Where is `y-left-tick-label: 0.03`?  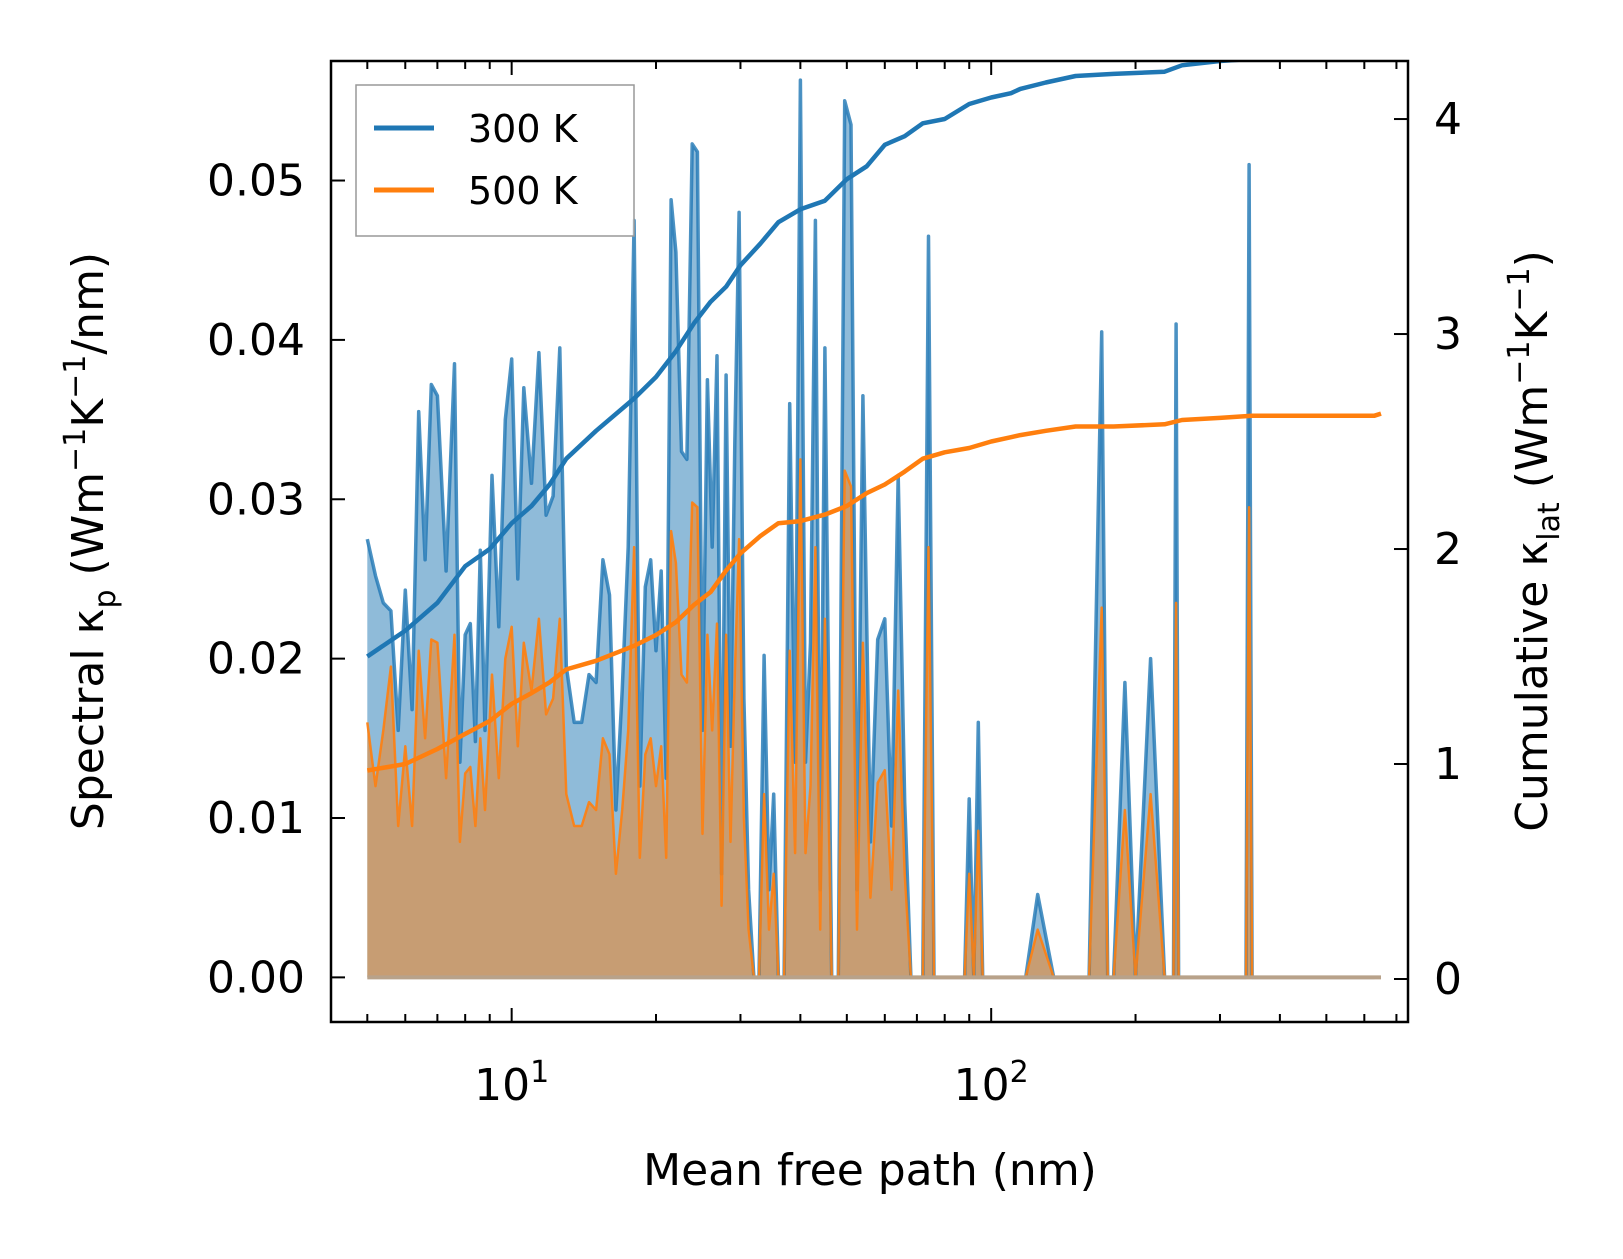
y-left-tick-label: 0.03 is located at coordinates (256, 499).